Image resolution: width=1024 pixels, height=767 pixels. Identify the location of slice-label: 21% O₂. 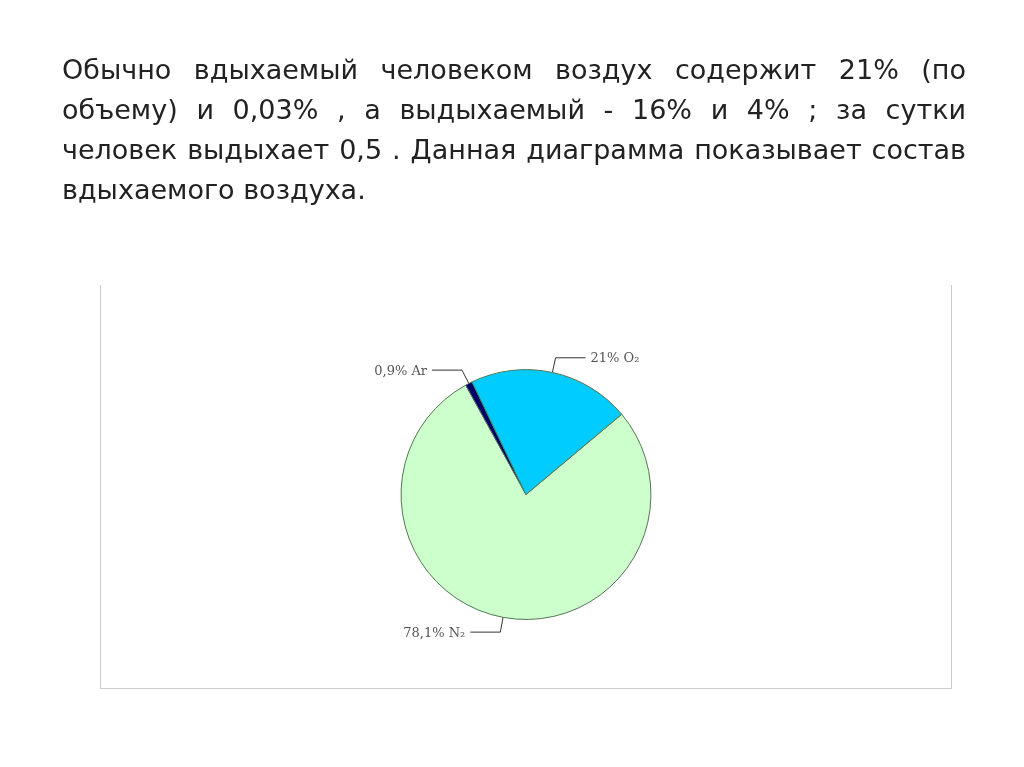
(615, 358).